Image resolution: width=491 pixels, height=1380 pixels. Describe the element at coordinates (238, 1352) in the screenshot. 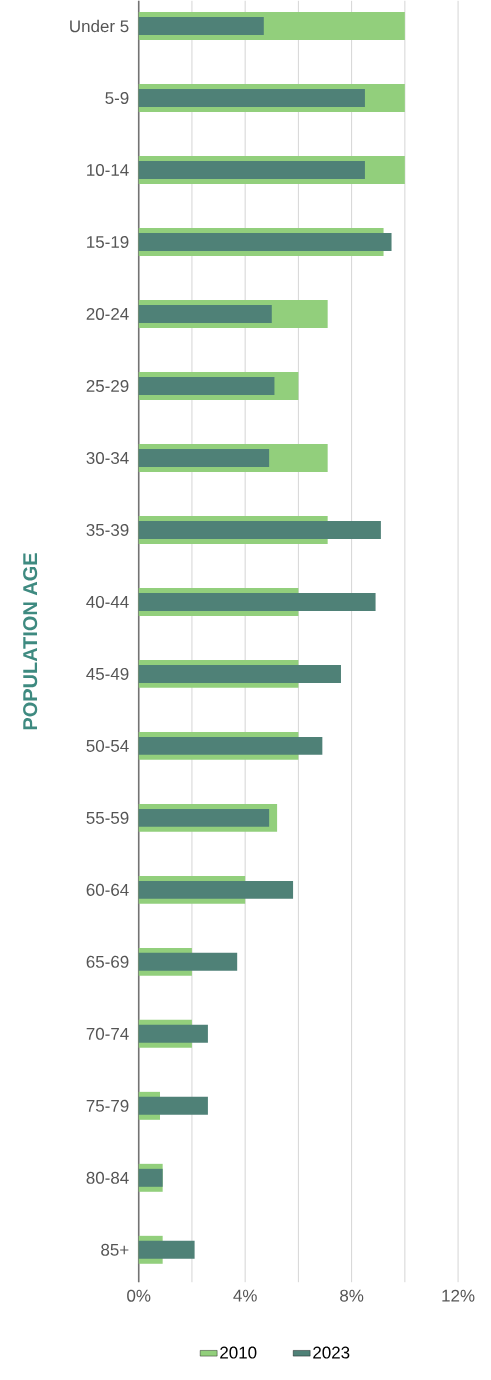

I see `legend-label: 2010` at that location.